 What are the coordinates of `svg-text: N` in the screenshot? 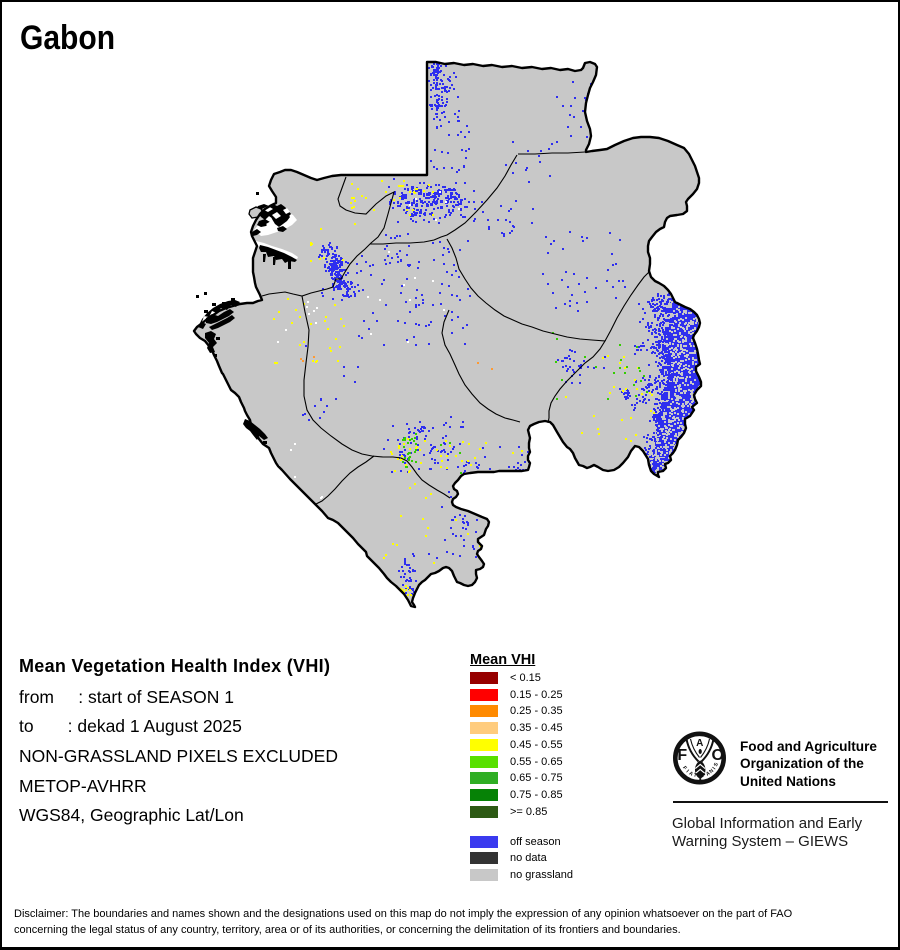 It's located at (711, 771).